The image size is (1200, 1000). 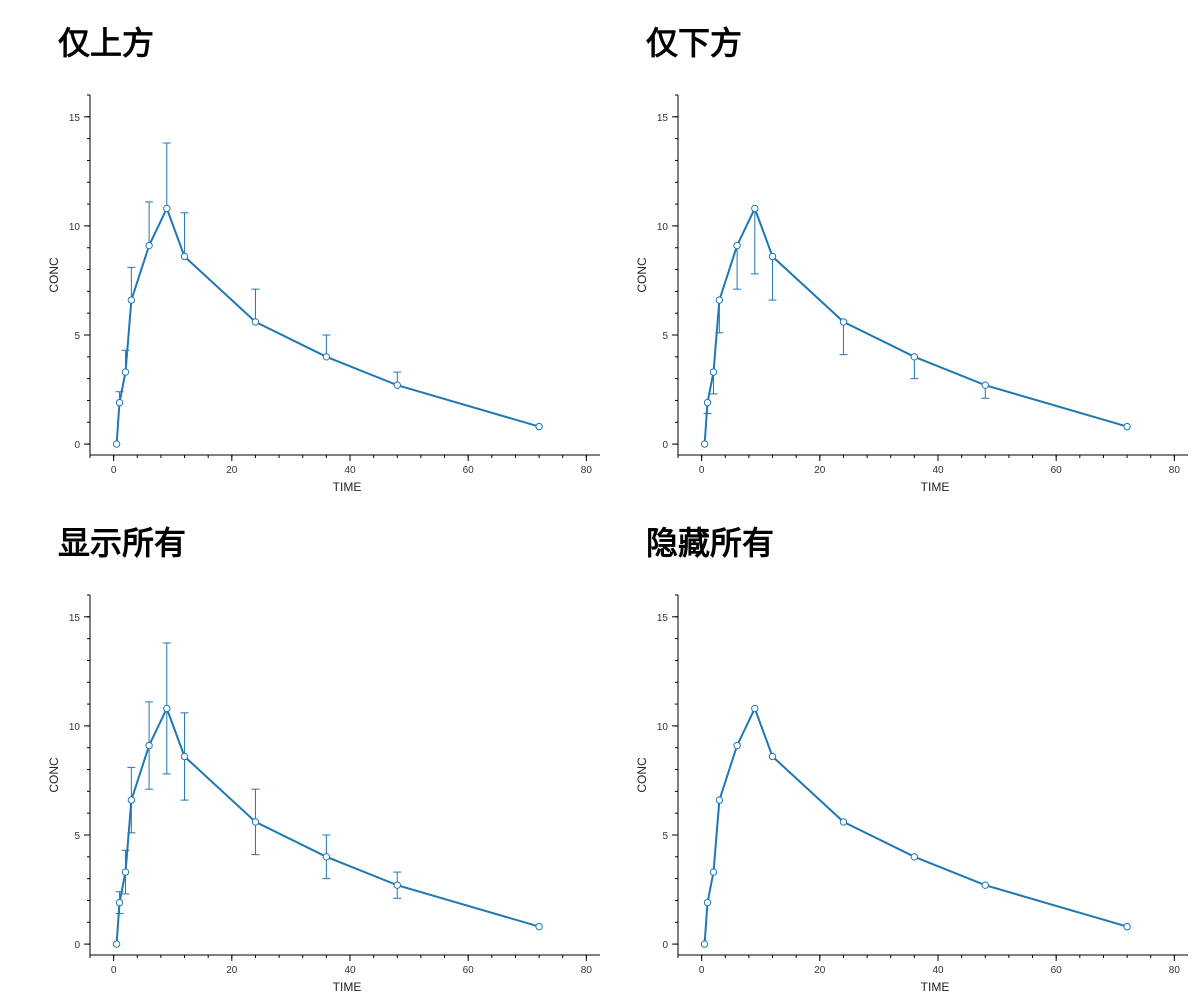 What do you see at coordinates (694, 43) in the screenshot?
I see `chart-title: 仅下方` at bounding box center [694, 43].